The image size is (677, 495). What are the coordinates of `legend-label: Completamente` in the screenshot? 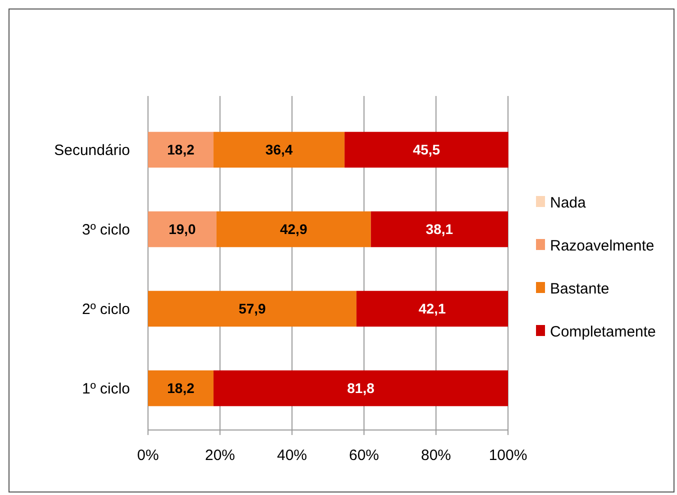 It's located at (603, 331).